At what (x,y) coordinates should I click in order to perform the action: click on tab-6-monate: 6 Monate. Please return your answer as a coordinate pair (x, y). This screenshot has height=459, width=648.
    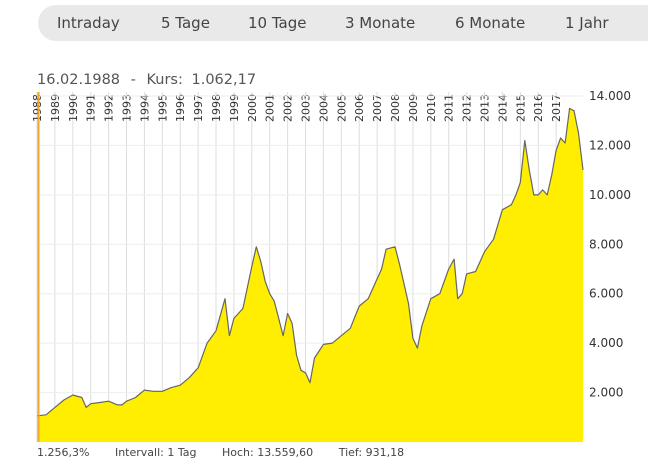
    Looking at the image, I should click on (490, 23).